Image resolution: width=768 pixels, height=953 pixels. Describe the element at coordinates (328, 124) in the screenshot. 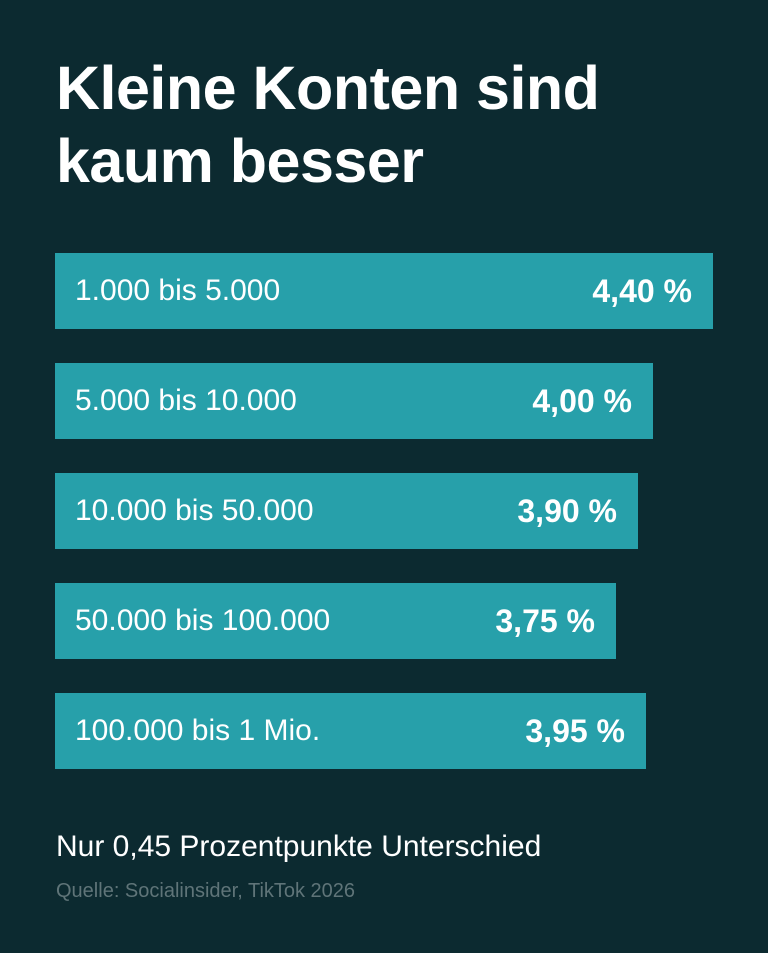

I see `chart-title: Kleine Konten sind kaum besser` at that location.